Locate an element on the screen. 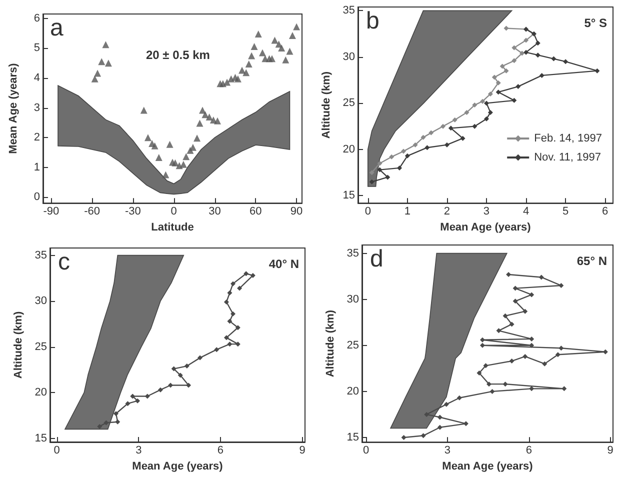 This screenshot has height=477, width=619. y-tick-label: 1 is located at coordinates (37, 167).